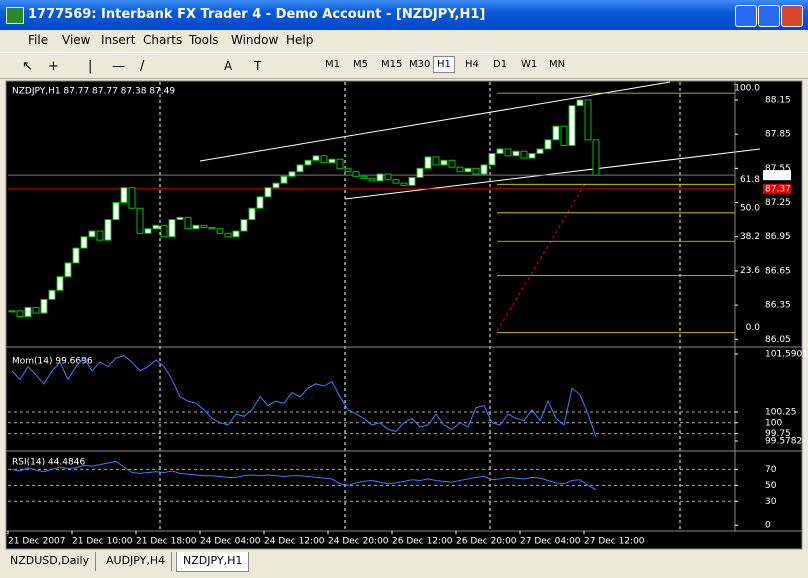 Image resolution: width=808 pixels, height=578 pixels. What do you see at coordinates (258, 66) in the screenshot?
I see `text-tool: T` at bounding box center [258, 66].